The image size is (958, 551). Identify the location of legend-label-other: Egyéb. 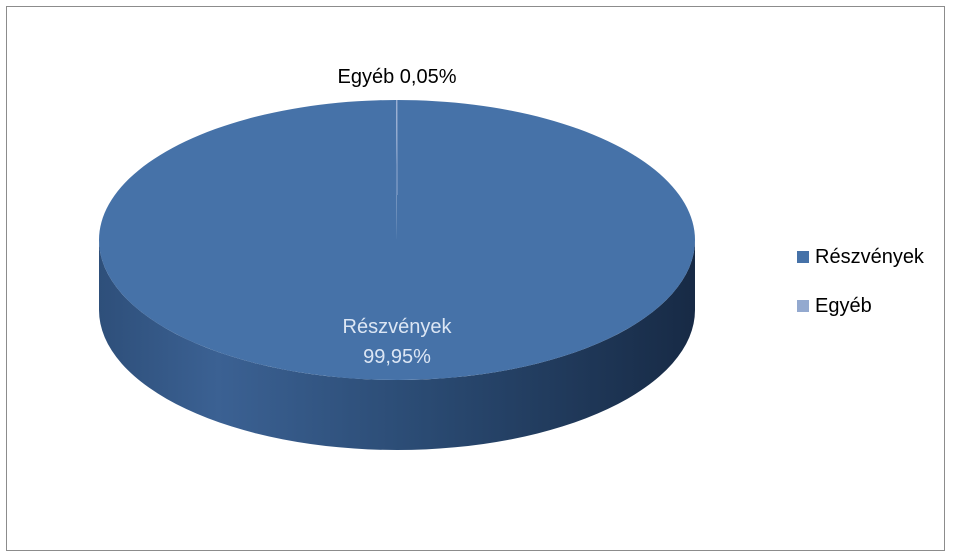
(843, 306).